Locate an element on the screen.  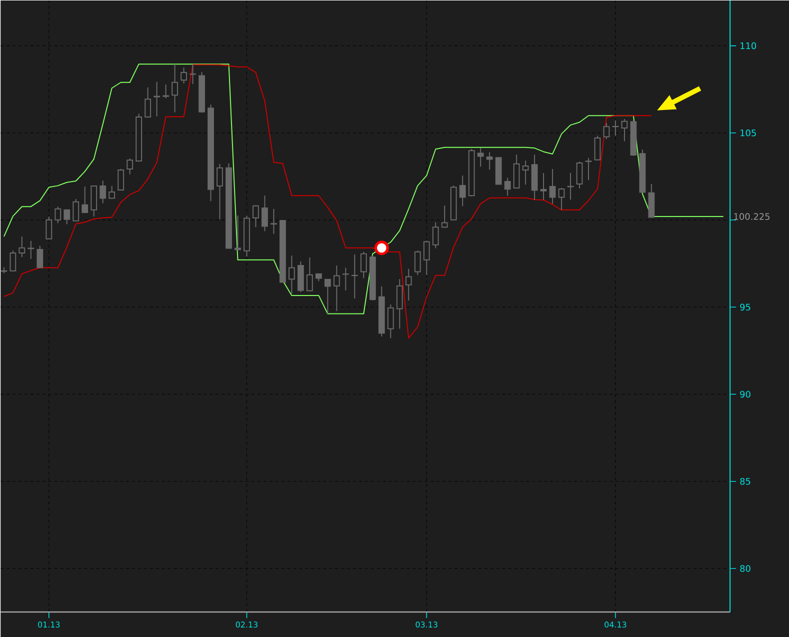
y-tick-label: 95 is located at coordinates (745, 307).